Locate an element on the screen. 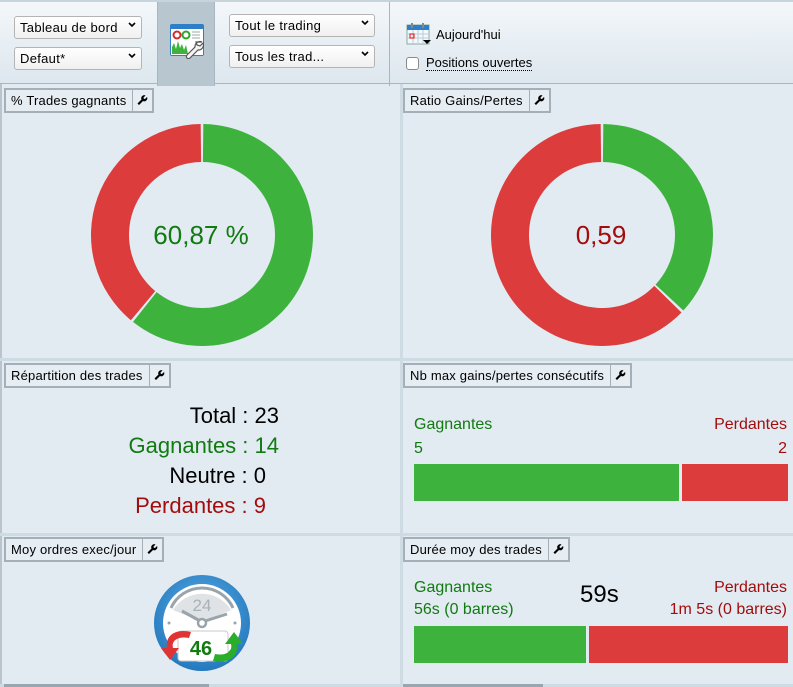 The image size is (793, 687). orders-clock-label: 24 is located at coordinates (202, 605).